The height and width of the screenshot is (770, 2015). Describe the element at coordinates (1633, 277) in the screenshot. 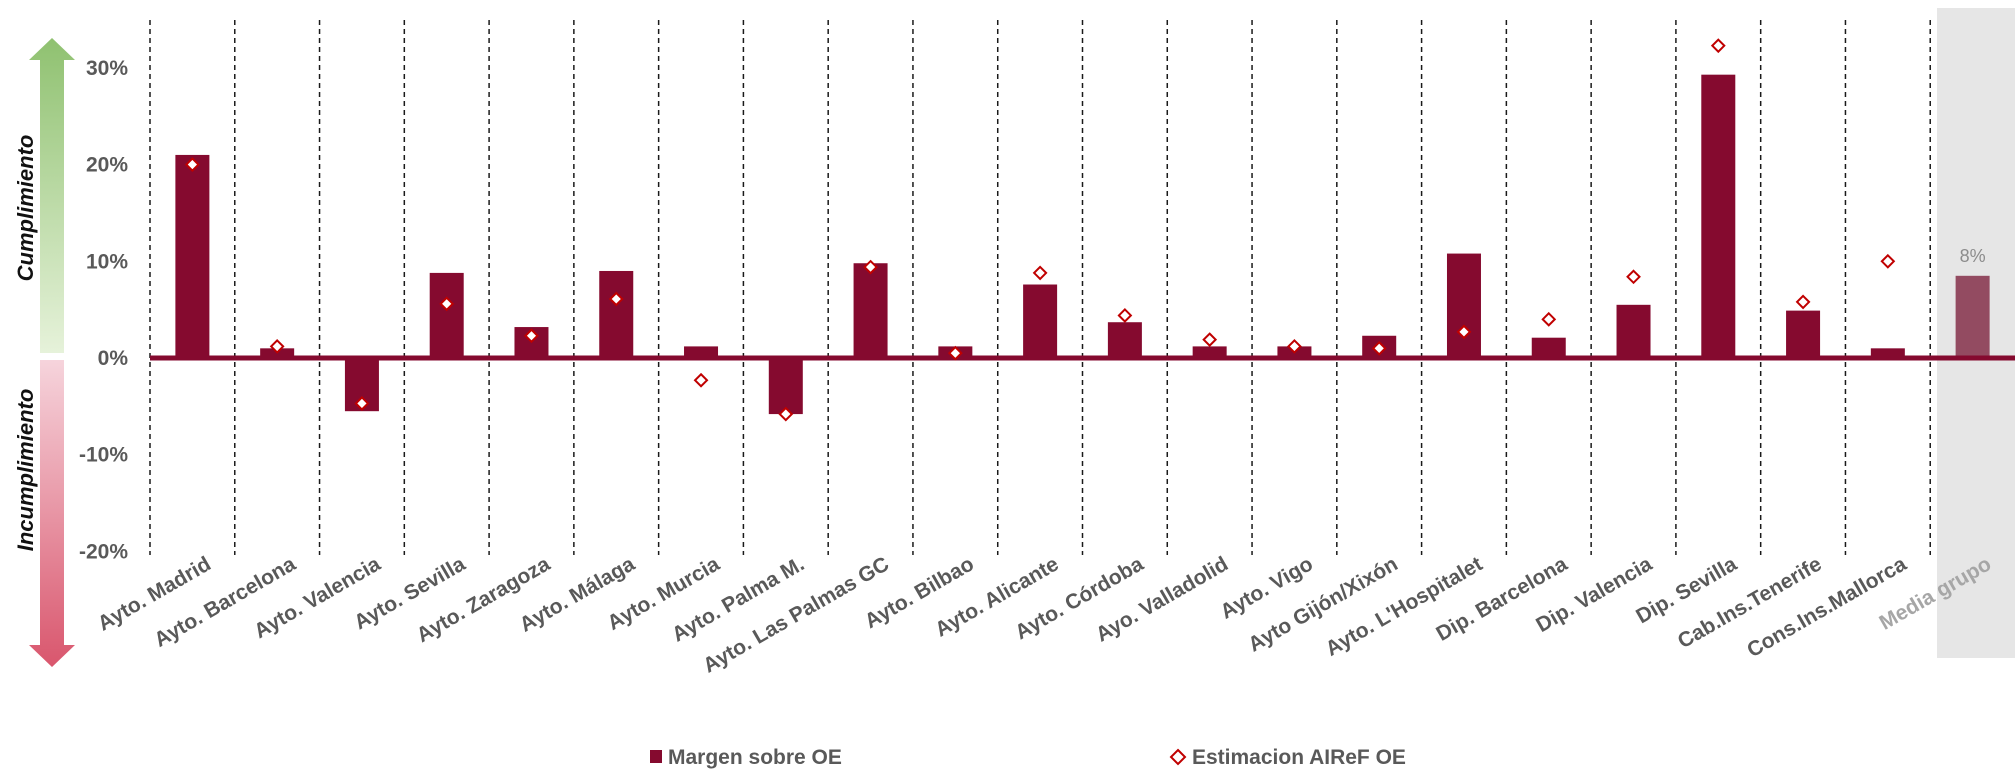

I see `marker-dip-valencia` at that location.